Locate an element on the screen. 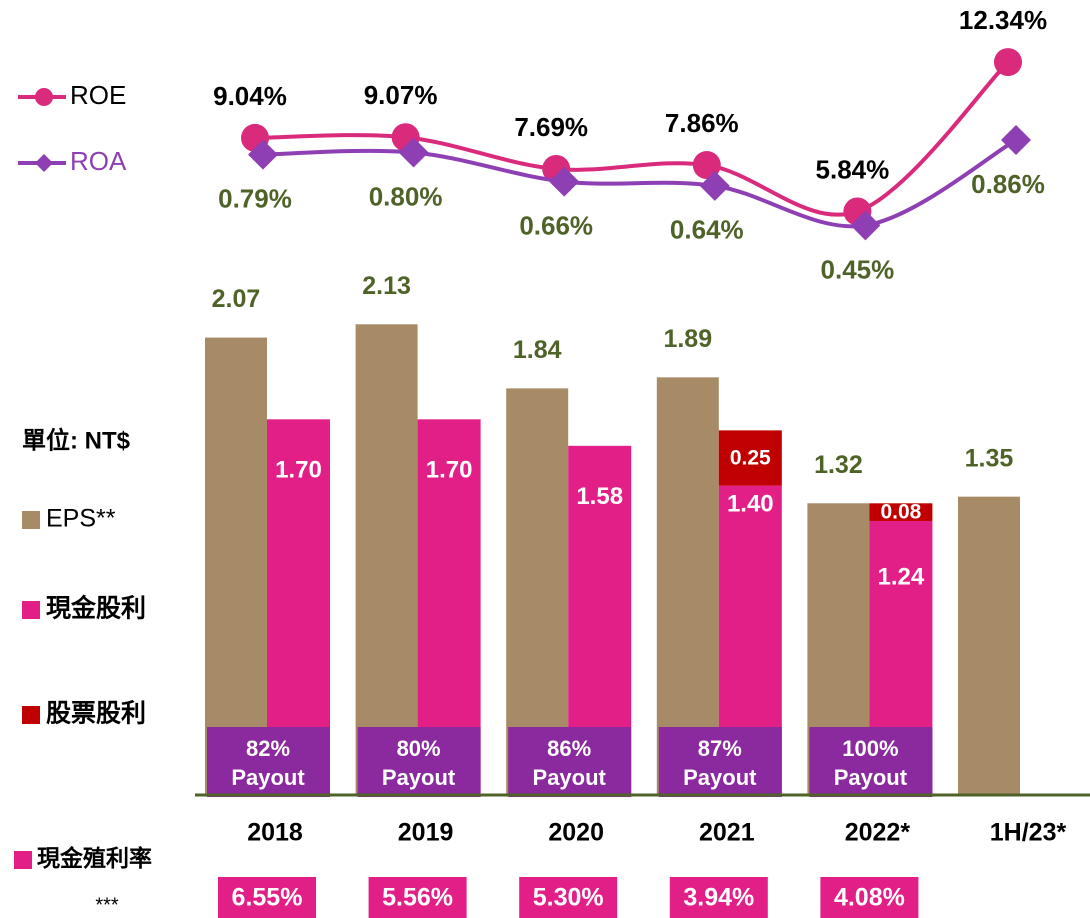  eps-value-label: 1.32 is located at coordinates (838, 465).